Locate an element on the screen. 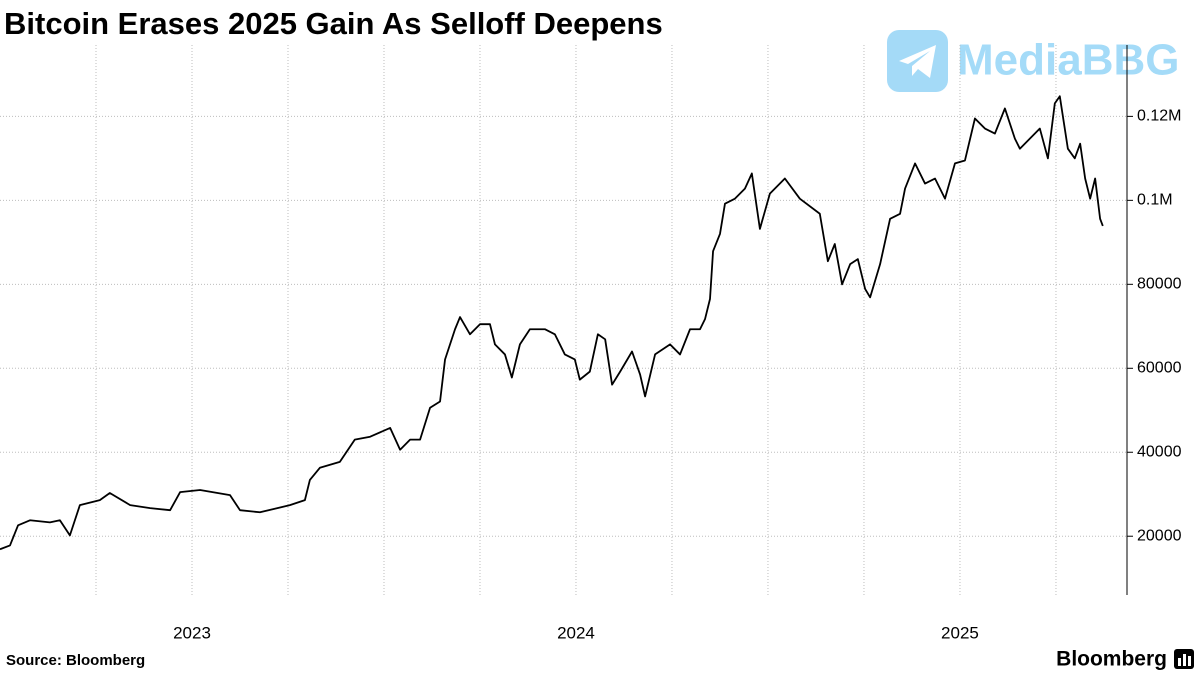 Image resolution: width=1200 pixels, height=680 pixels. x-tick-label: 2024 is located at coordinates (576, 632).